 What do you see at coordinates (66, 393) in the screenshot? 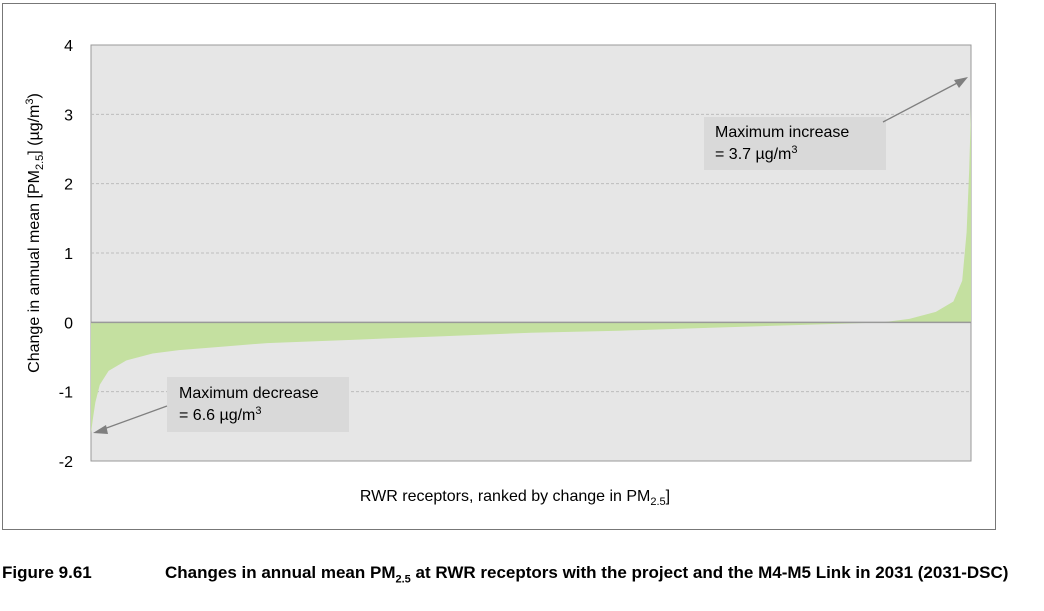
I see `y-tick-label: -1` at bounding box center [66, 393].